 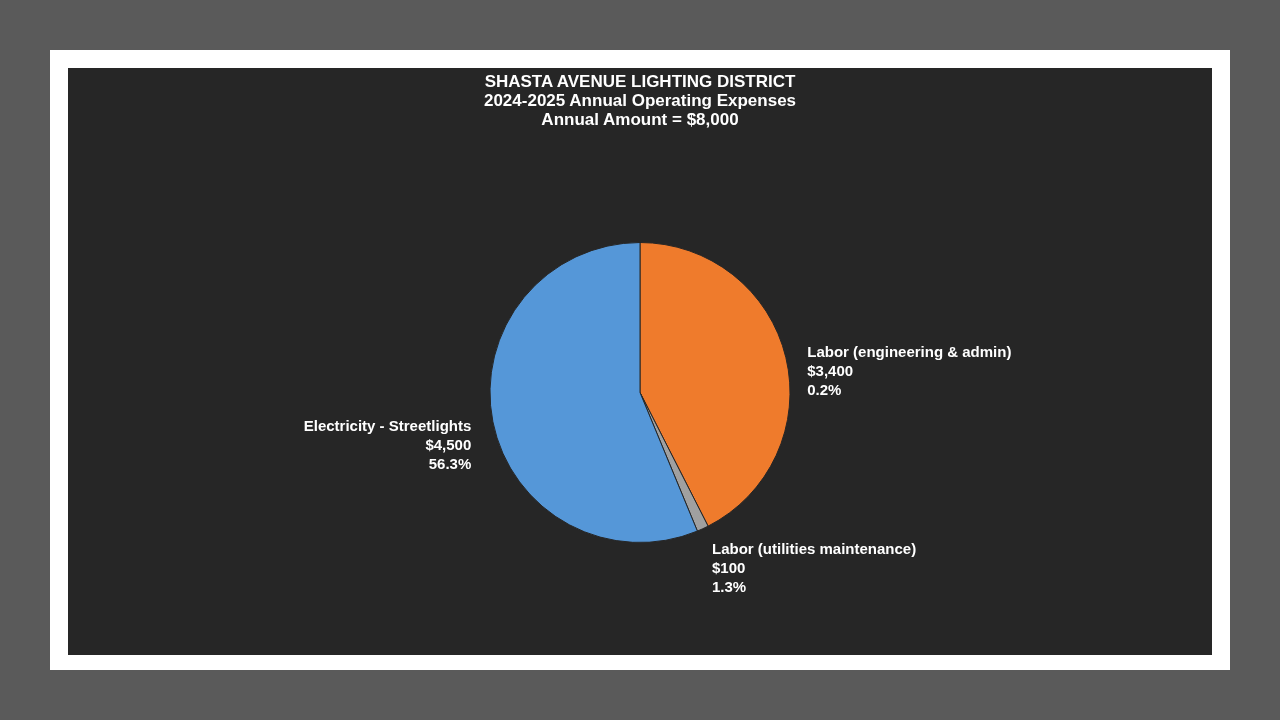 What do you see at coordinates (830, 380) in the screenshot?
I see `data-label: $3,400 0.2%` at bounding box center [830, 380].